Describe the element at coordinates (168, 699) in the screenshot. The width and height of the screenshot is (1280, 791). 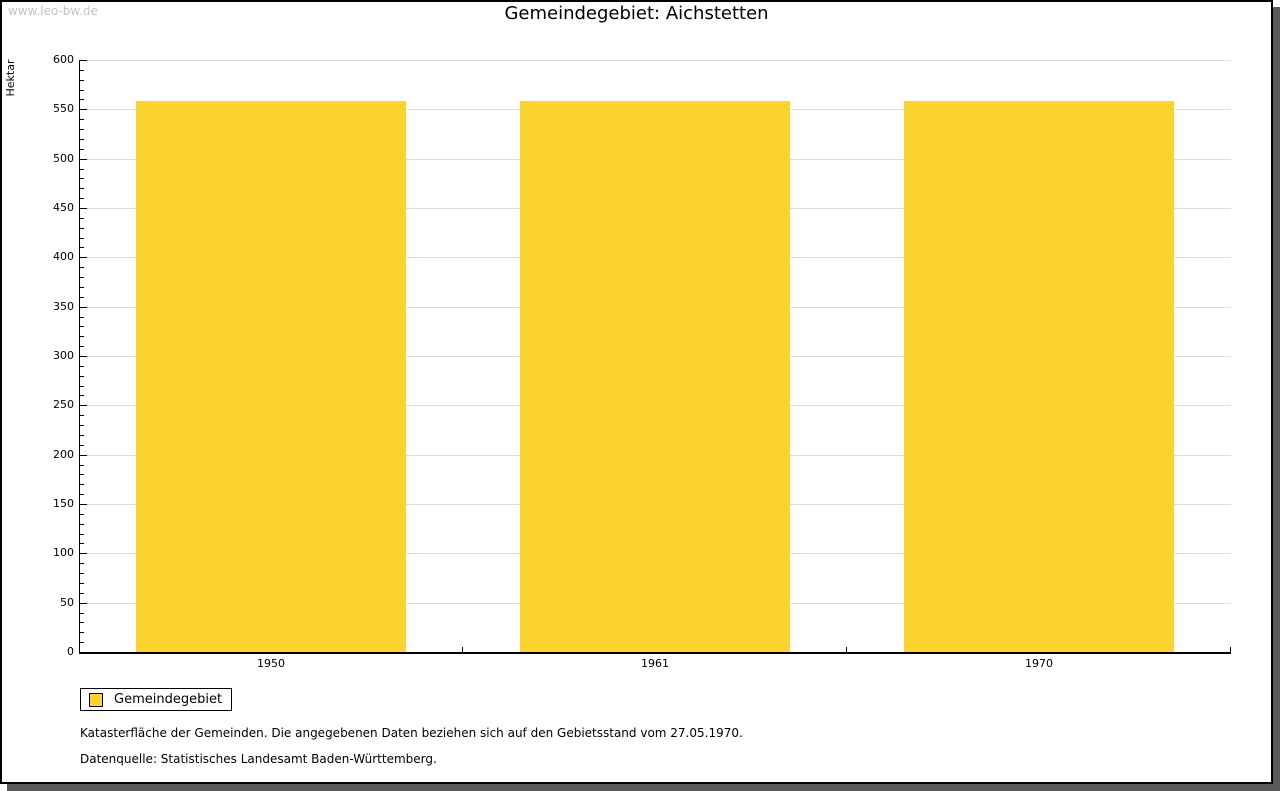
I see `legend-label: Gemeindegebiet` at that location.